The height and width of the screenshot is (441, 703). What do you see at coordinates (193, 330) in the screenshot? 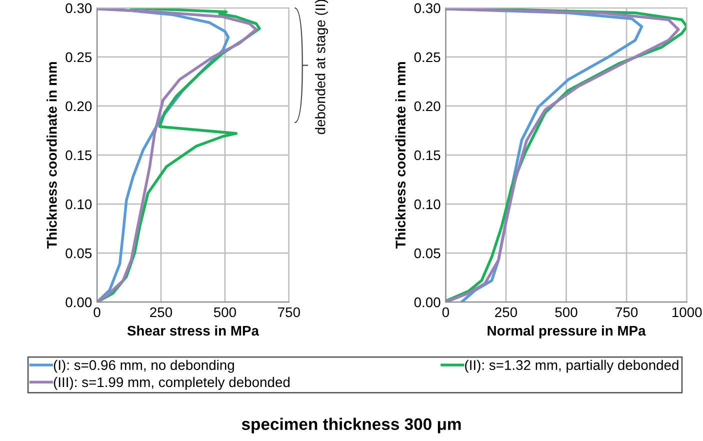
I see `x-axis-title: Shear stress in MPa` at bounding box center [193, 330].